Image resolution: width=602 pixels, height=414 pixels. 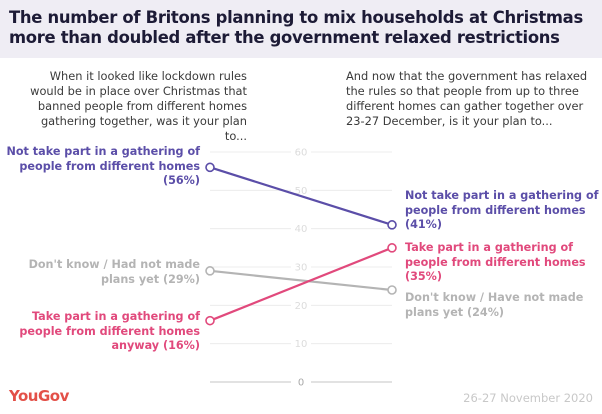 I want to click on y-tick-label: 50, so click(x=301, y=191).